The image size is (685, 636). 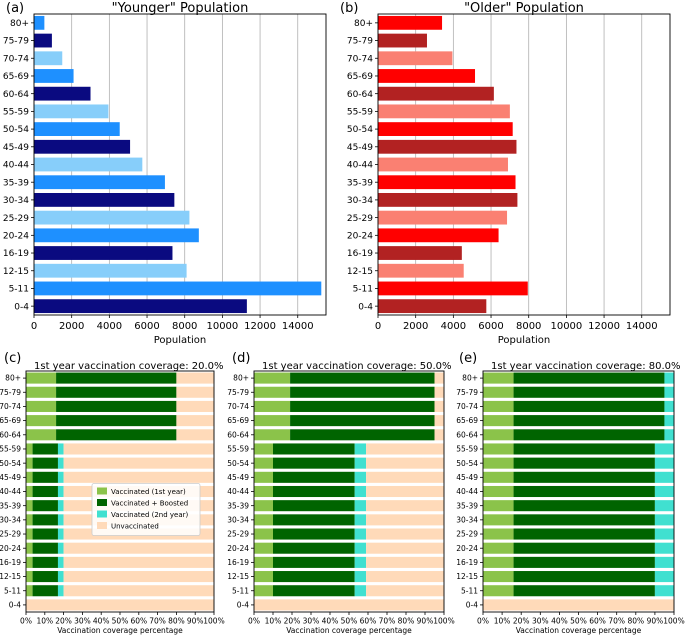 What do you see at coordinates (180, 8) in the screenshot?
I see `chart-title: "Younger" Population` at bounding box center [180, 8].